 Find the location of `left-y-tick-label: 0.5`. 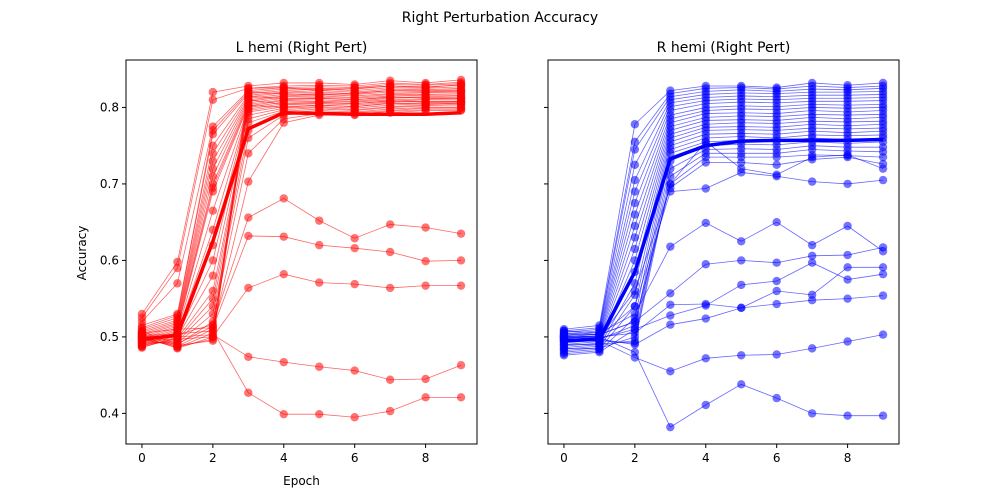

left-y-tick-label: 0.5 is located at coordinates (109, 337).